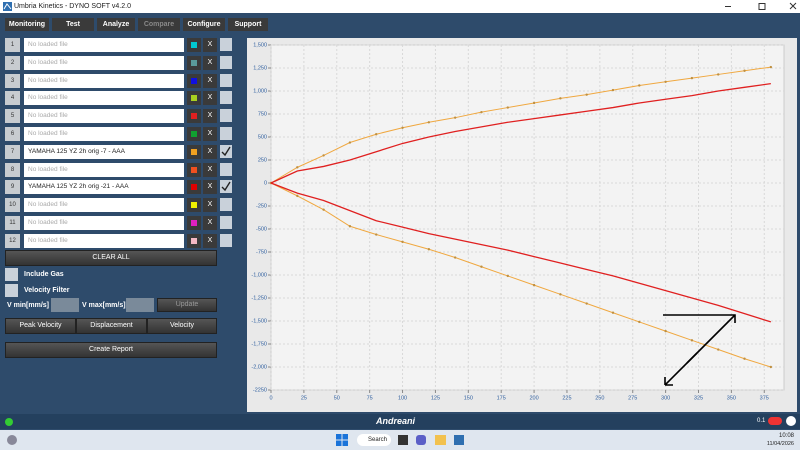 Image resolution: width=800 pixels, height=450 pixels. Describe the element at coordinates (599, 398) in the screenshot. I see `x-tick-label: 250` at that location.